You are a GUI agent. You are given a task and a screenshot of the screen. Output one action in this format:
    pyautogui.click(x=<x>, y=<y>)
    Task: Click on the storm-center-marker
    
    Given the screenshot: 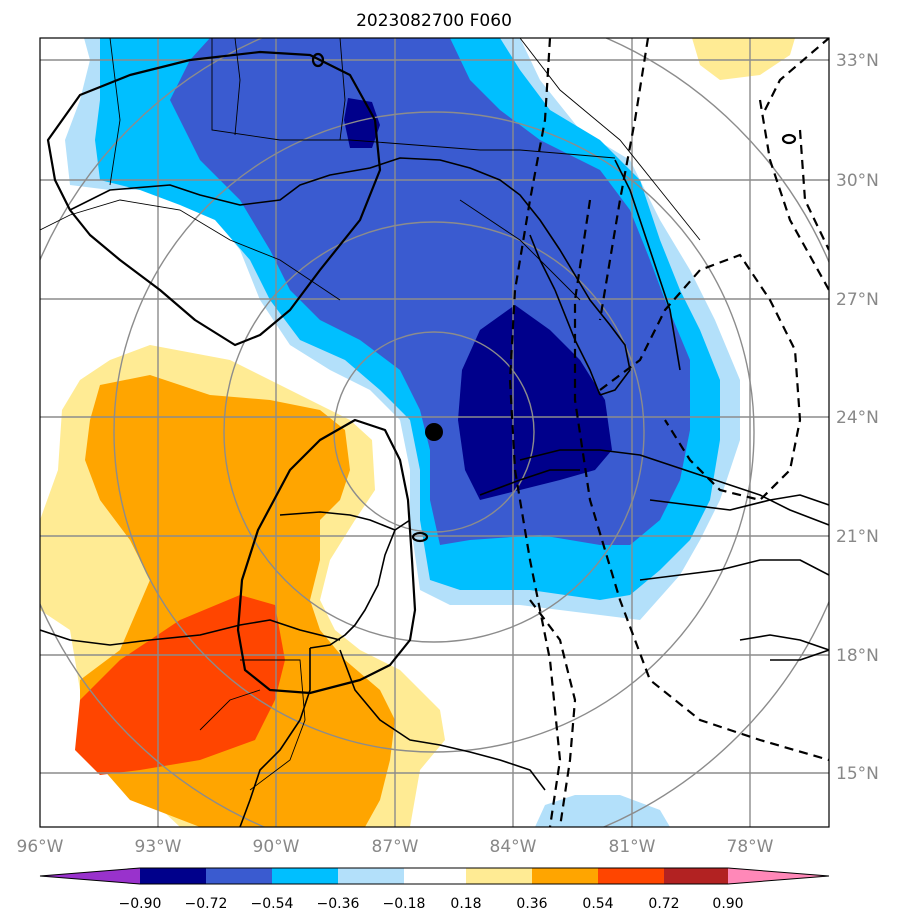 What is the action you would take?
    pyautogui.click(x=434, y=432)
    